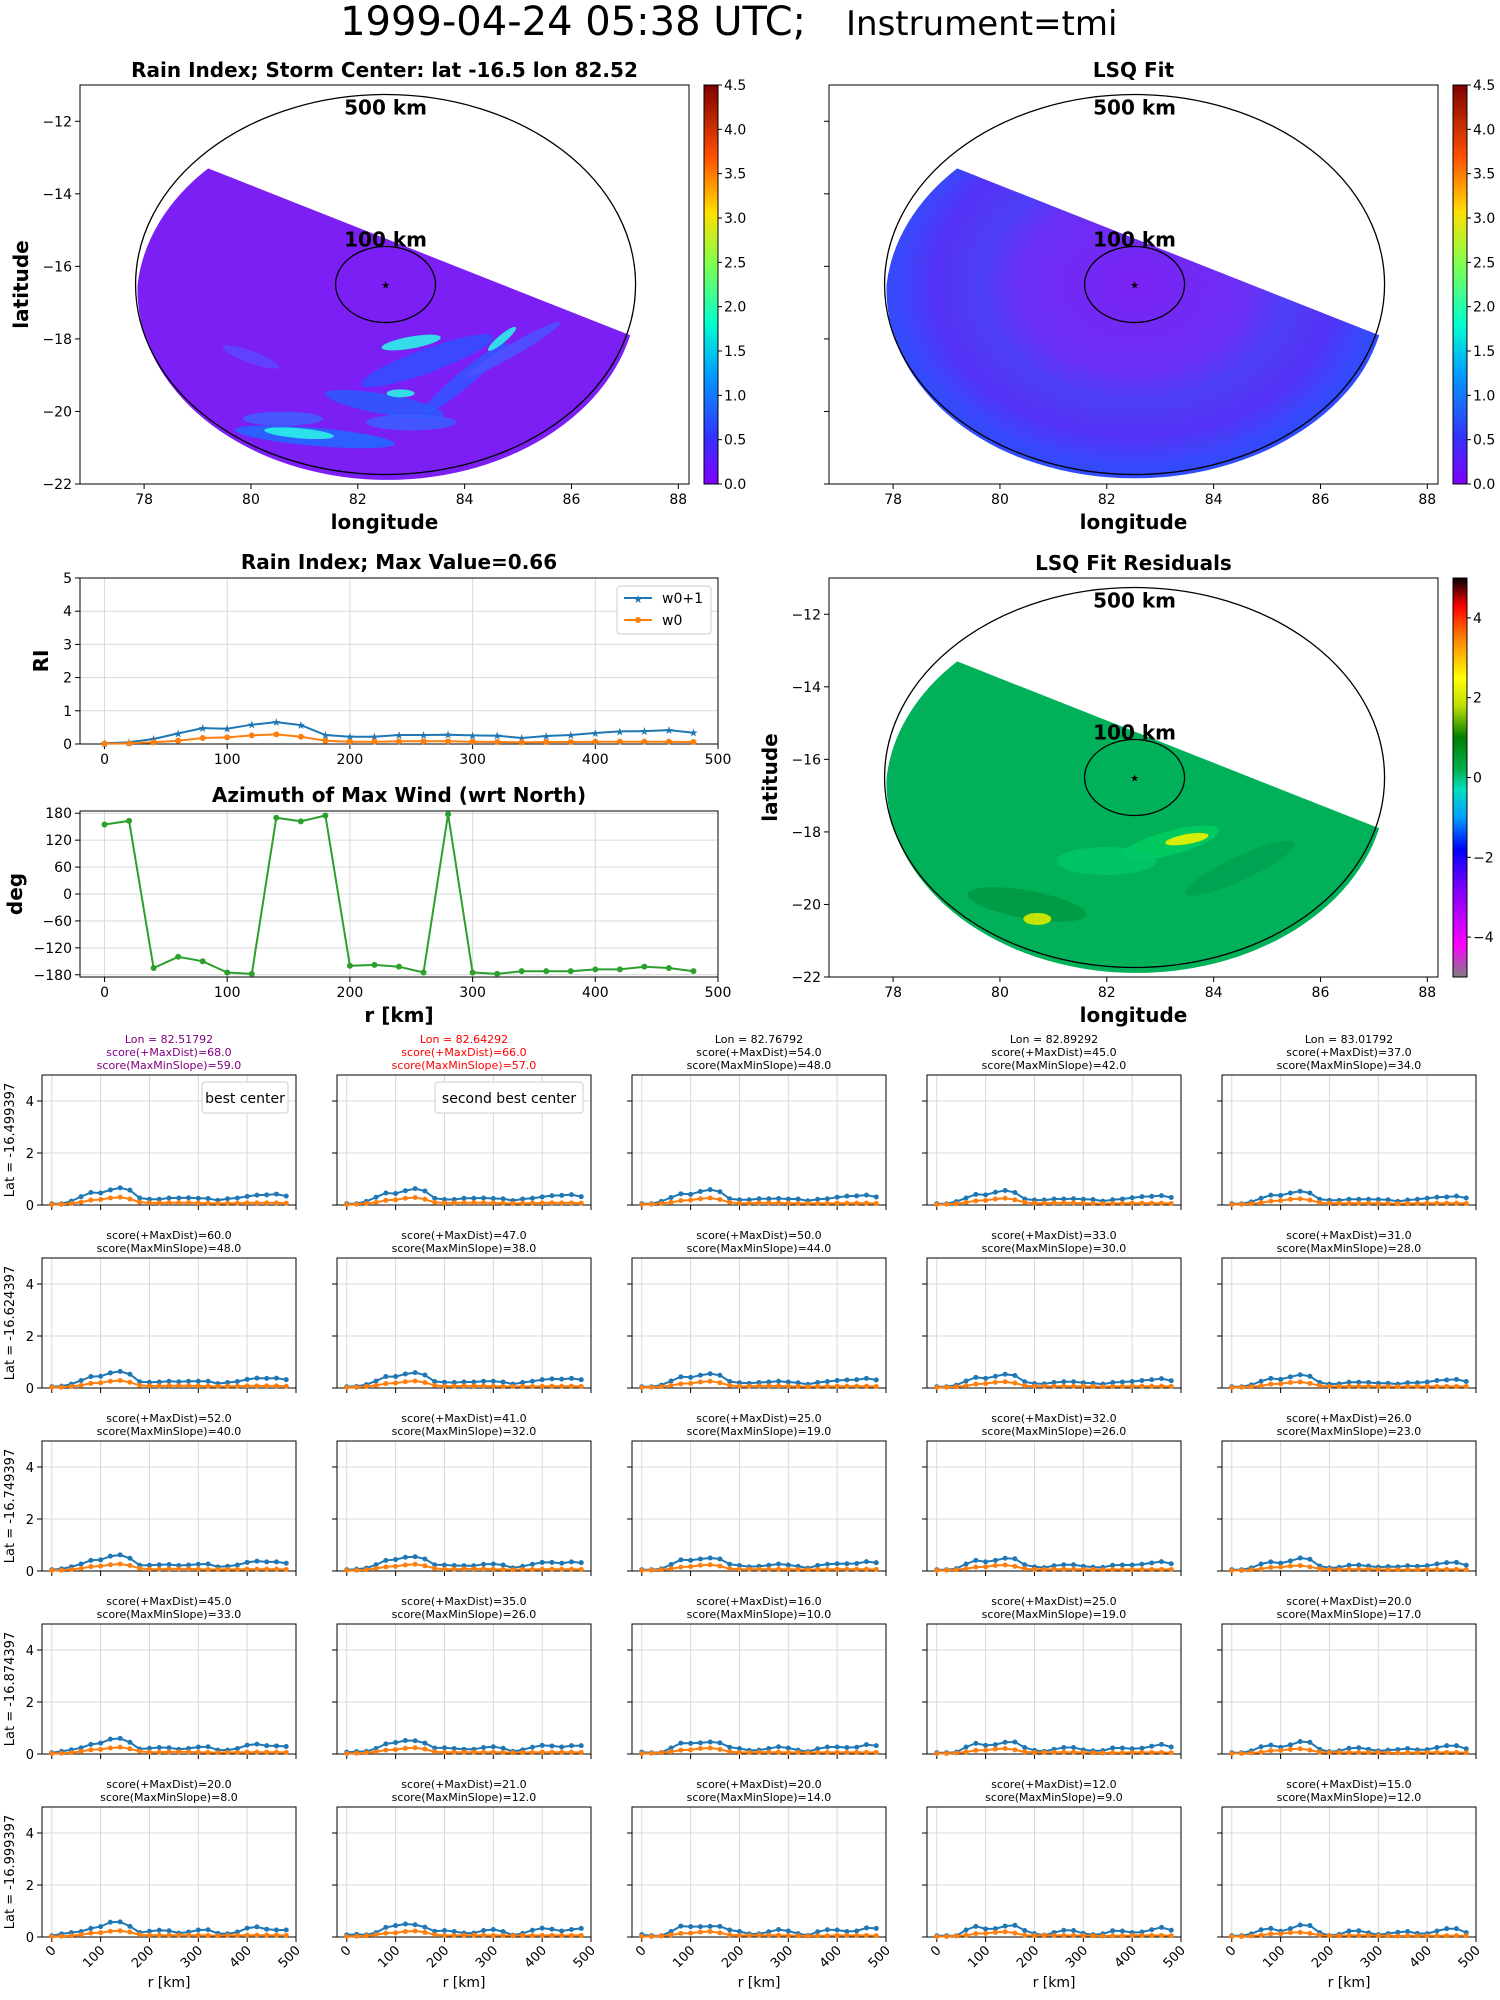  Describe the element at coordinates (1470, 1957) in the screenshot. I see `x-tick-label: 500` at that location.